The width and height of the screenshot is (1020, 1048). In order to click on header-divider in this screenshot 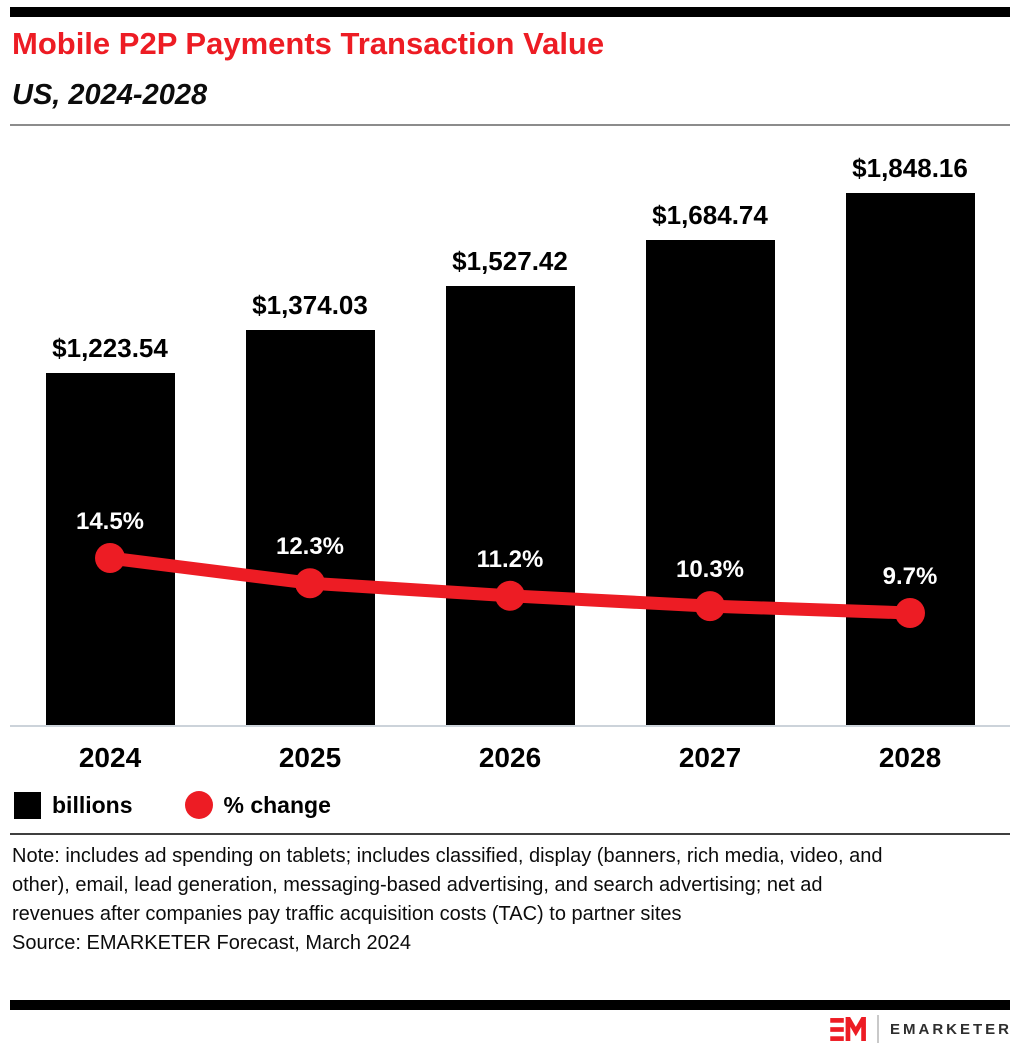, I will do `click(510, 125)`.